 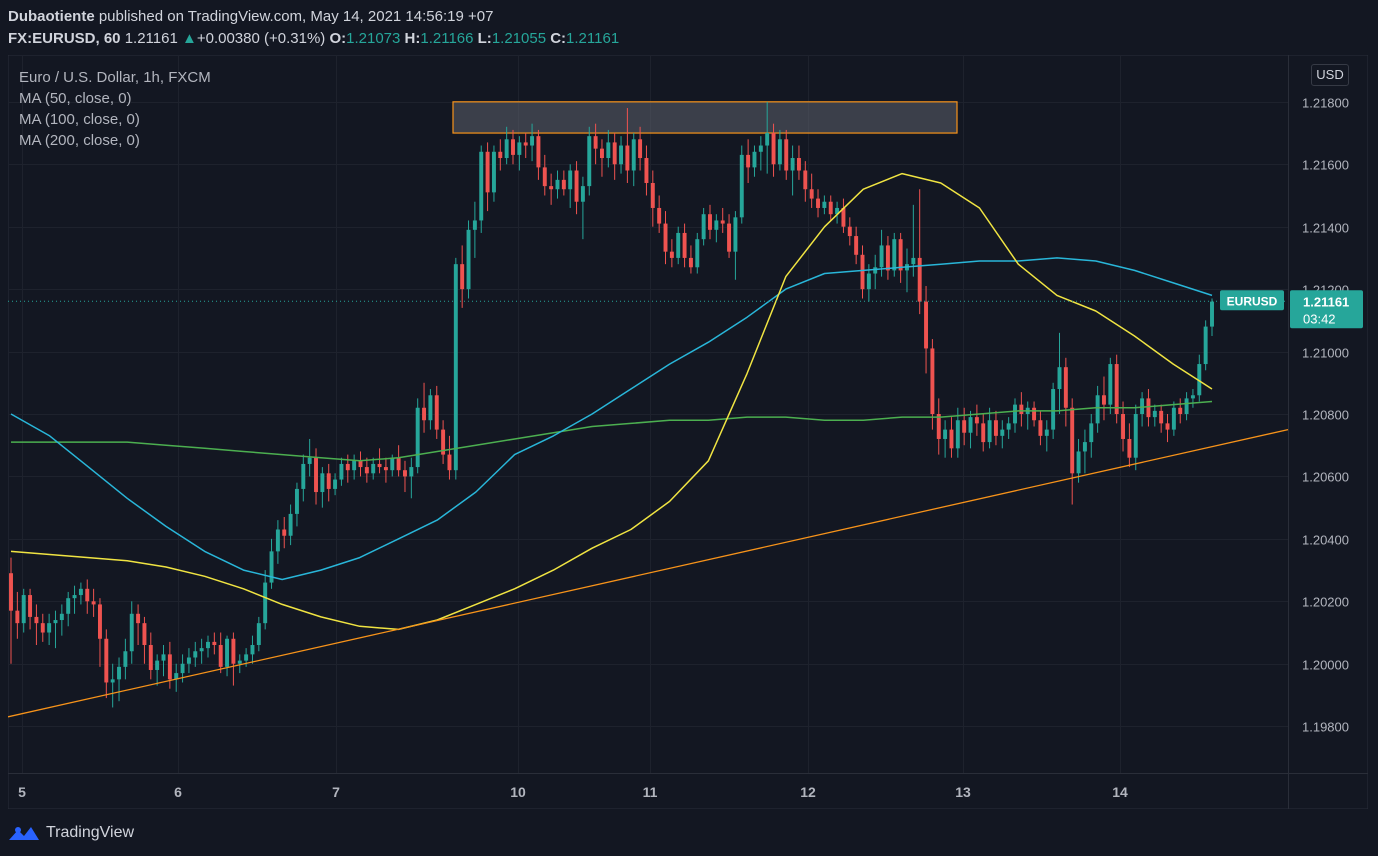 I want to click on low-value: 1.21055, so click(x=519, y=38).